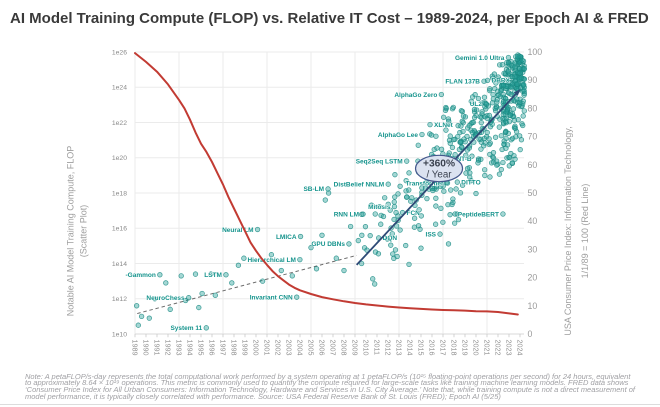 Image resolution: width=660 pixels, height=407 pixels. Describe the element at coordinates (71, 231) in the screenshot. I see `left-axis-title: Notable AI Model Training Compute, FLOP` at that location.